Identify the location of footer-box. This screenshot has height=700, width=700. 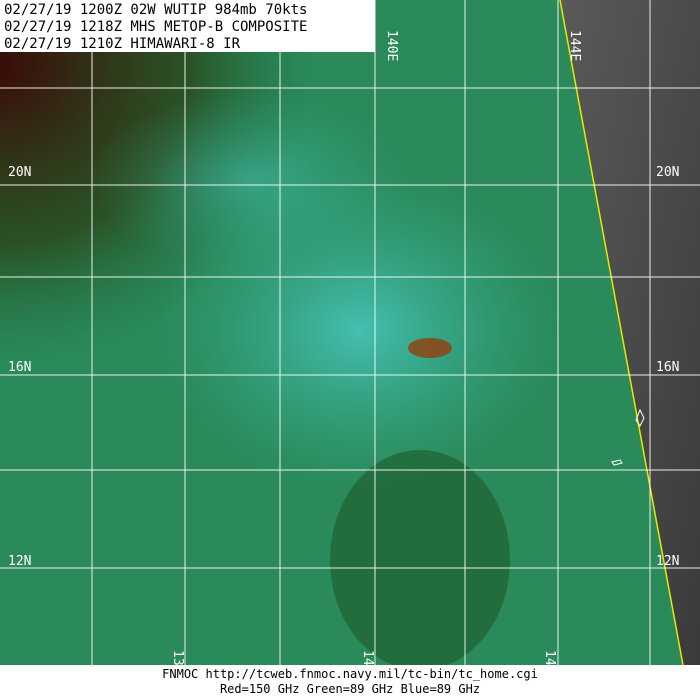
(350, 682).